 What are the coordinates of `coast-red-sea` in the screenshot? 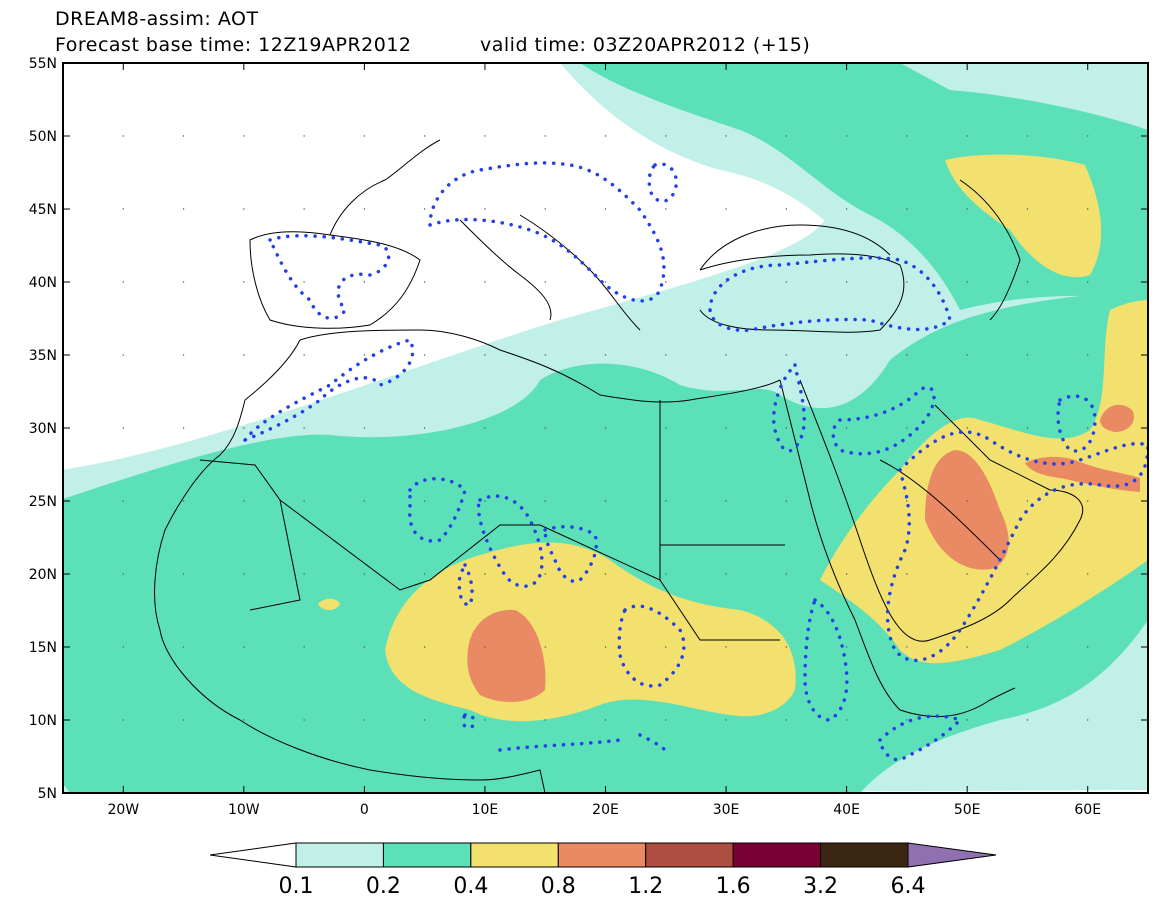 It's located at (840, 545).